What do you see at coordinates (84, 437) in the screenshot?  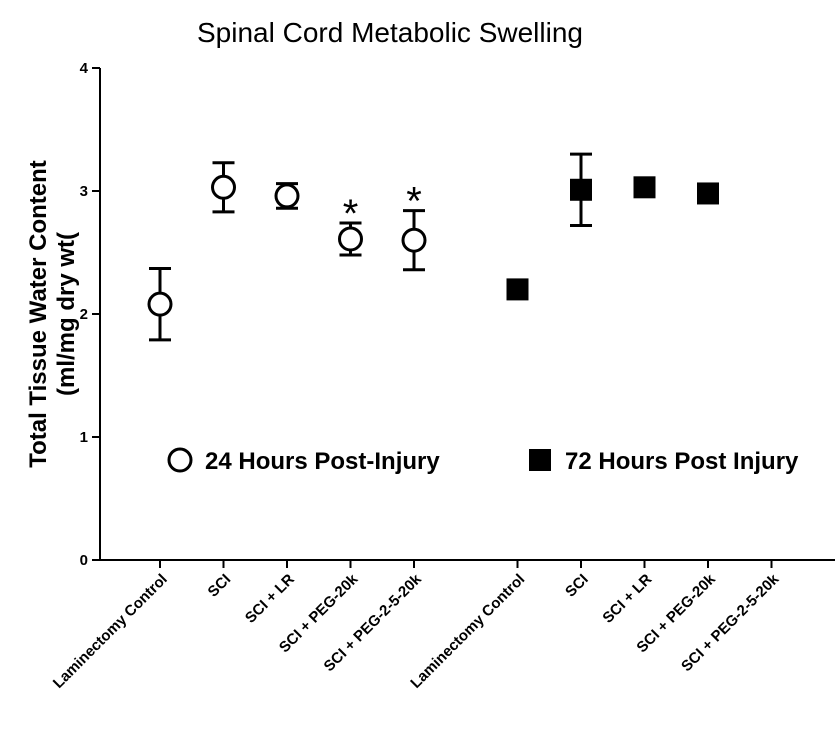 I see `y-tick-label: 1` at bounding box center [84, 437].